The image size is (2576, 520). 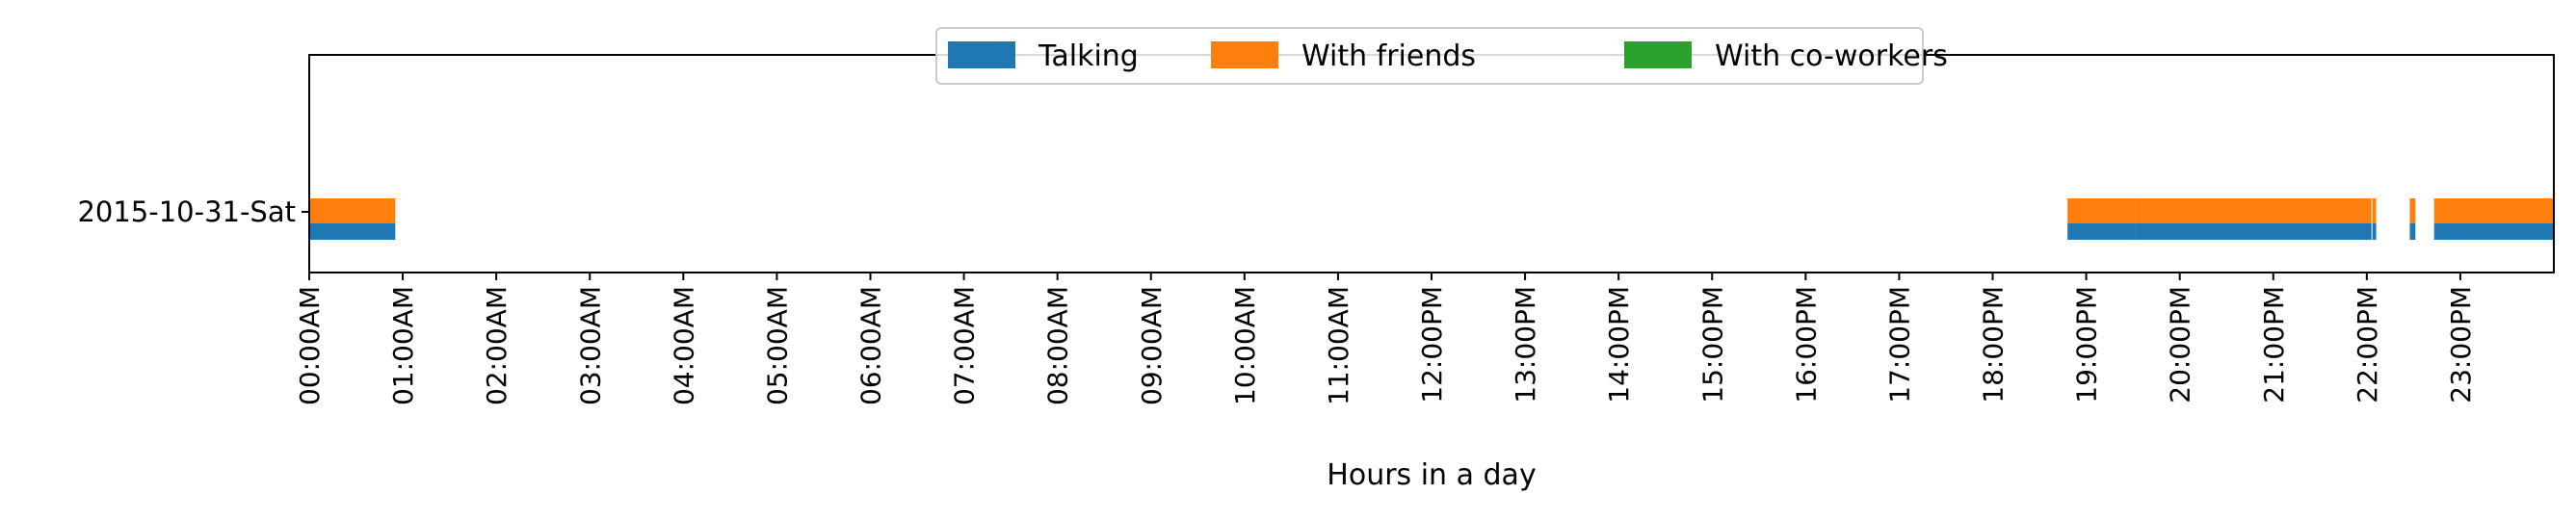 I want to click on legend-swatch-with-friends, so click(x=1244, y=55).